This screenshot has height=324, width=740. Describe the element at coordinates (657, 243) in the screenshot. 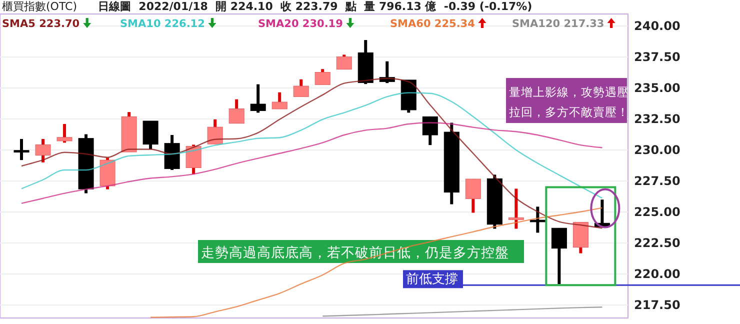

I see `y-tick-label: 222.50` at that location.